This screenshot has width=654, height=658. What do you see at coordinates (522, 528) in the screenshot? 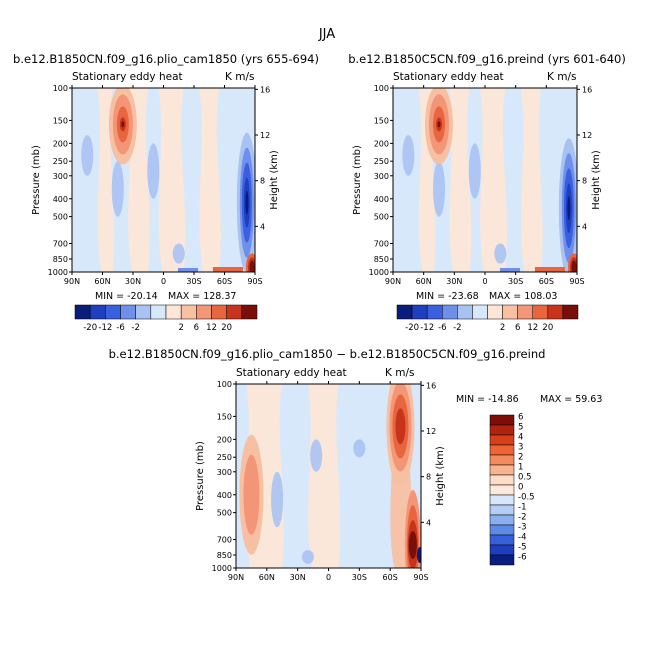
I see `colorbar-label: -3` at bounding box center [522, 528].